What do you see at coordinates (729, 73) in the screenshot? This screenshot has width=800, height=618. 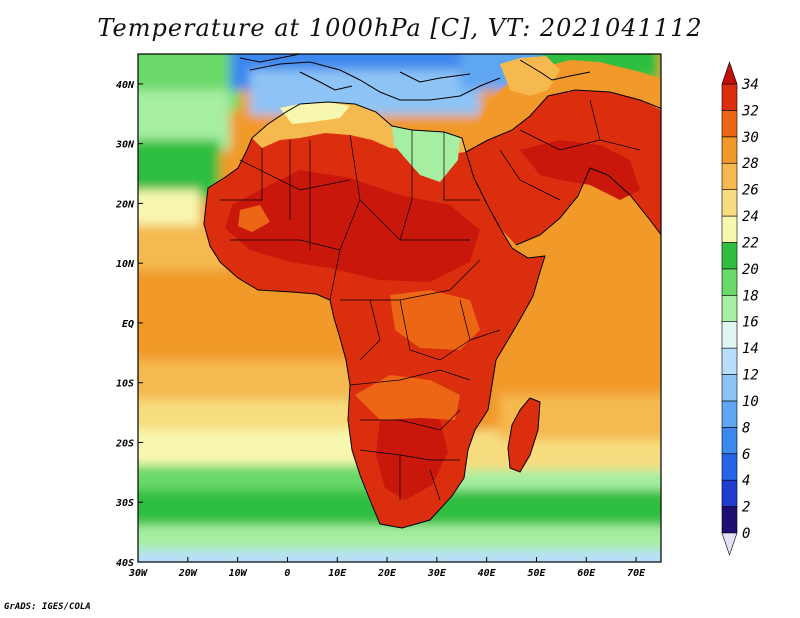 I see `colorbar-over-triangle` at bounding box center [729, 73].